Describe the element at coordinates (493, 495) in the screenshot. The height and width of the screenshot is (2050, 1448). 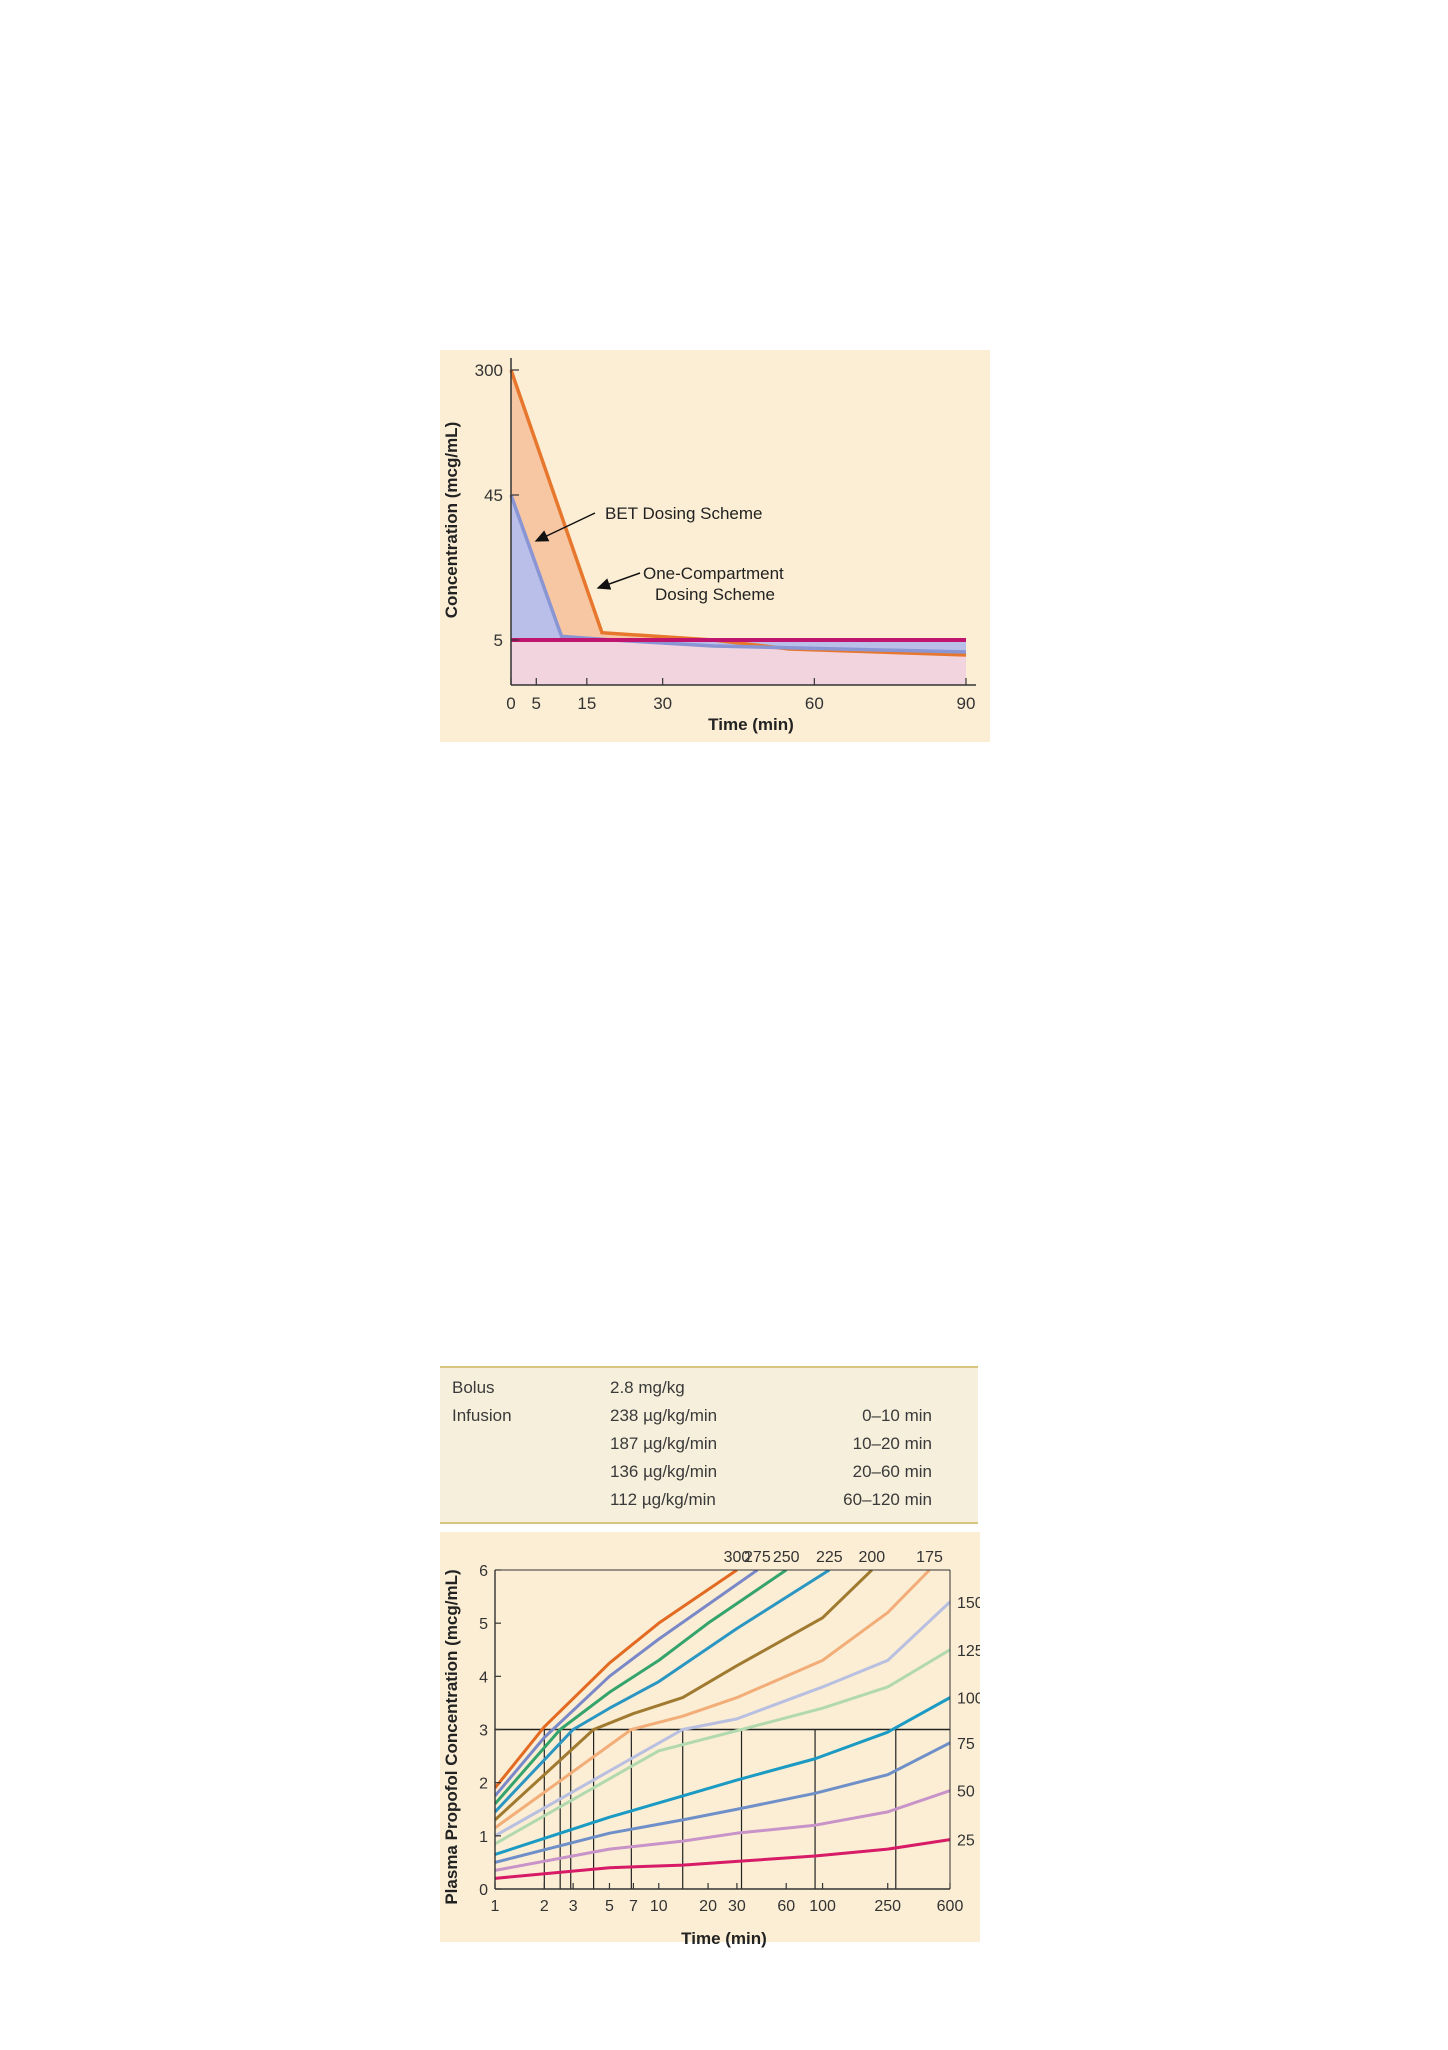
I see `chart1-y-tick-label: 45` at that location.